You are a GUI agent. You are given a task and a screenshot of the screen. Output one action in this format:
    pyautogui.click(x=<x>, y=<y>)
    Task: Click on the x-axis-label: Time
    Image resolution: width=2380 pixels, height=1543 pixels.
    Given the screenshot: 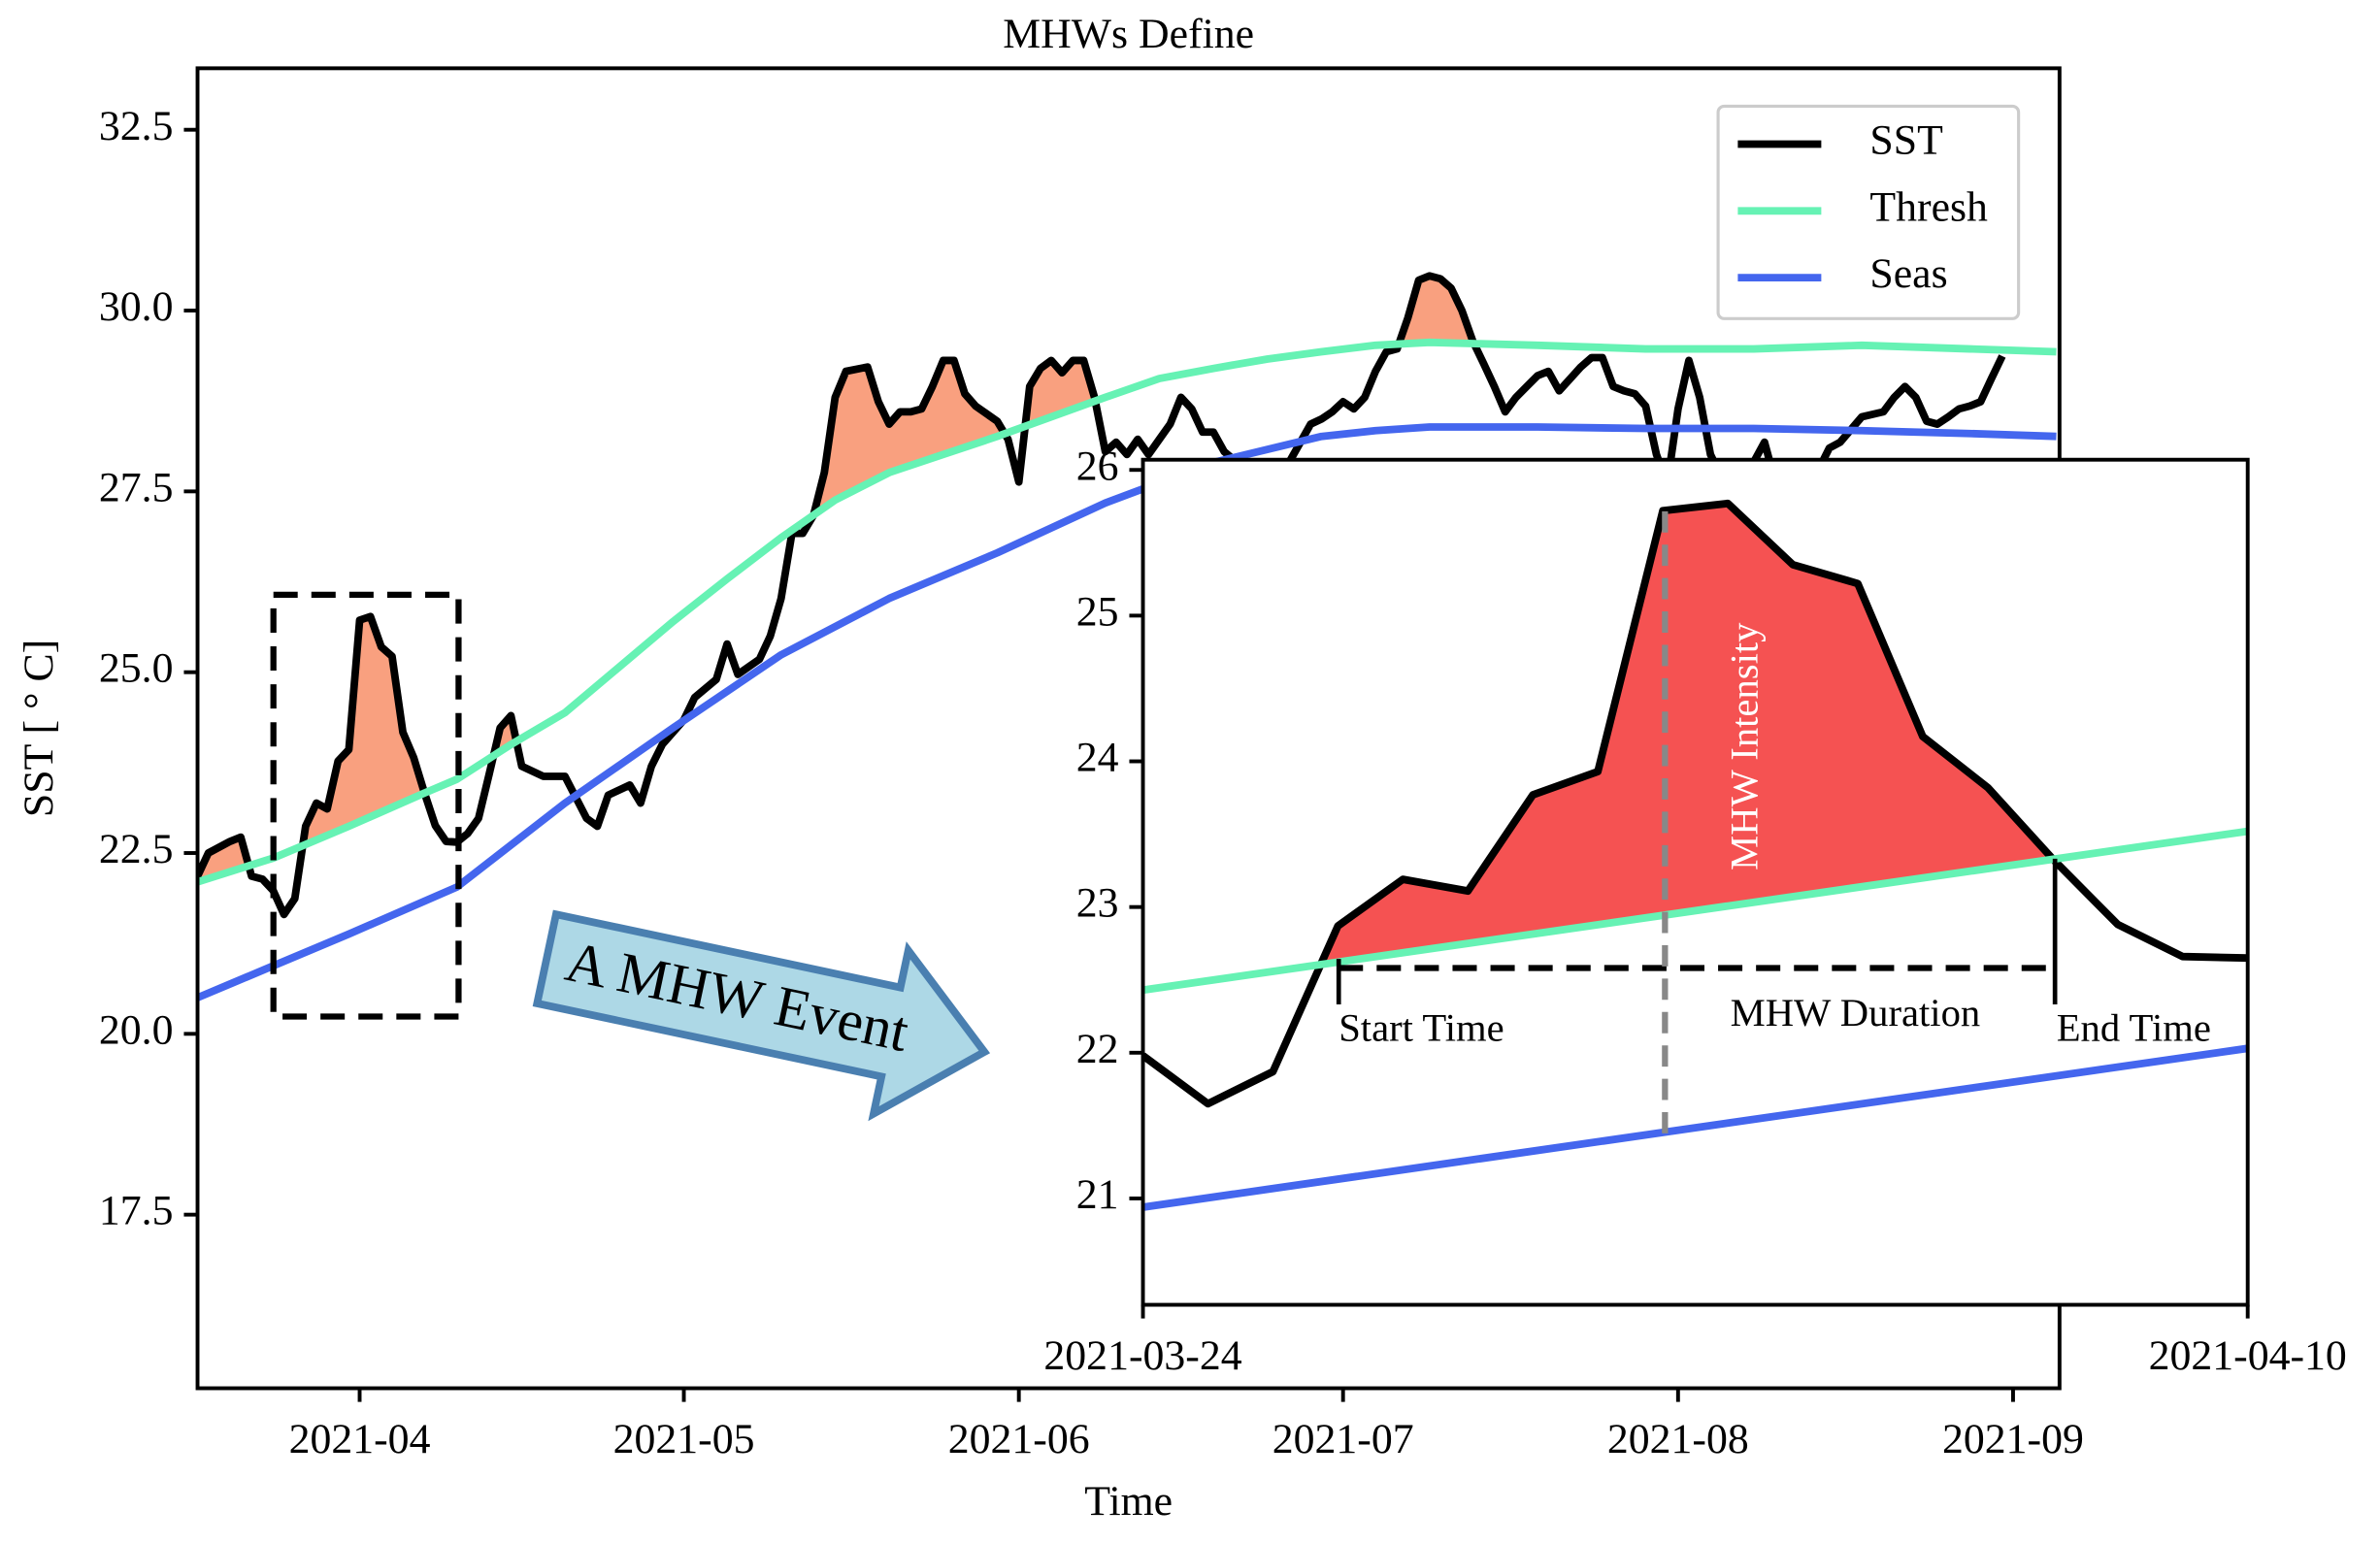 What is the action you would take?
    pyautogui.click(x=1128, y=1501)
    